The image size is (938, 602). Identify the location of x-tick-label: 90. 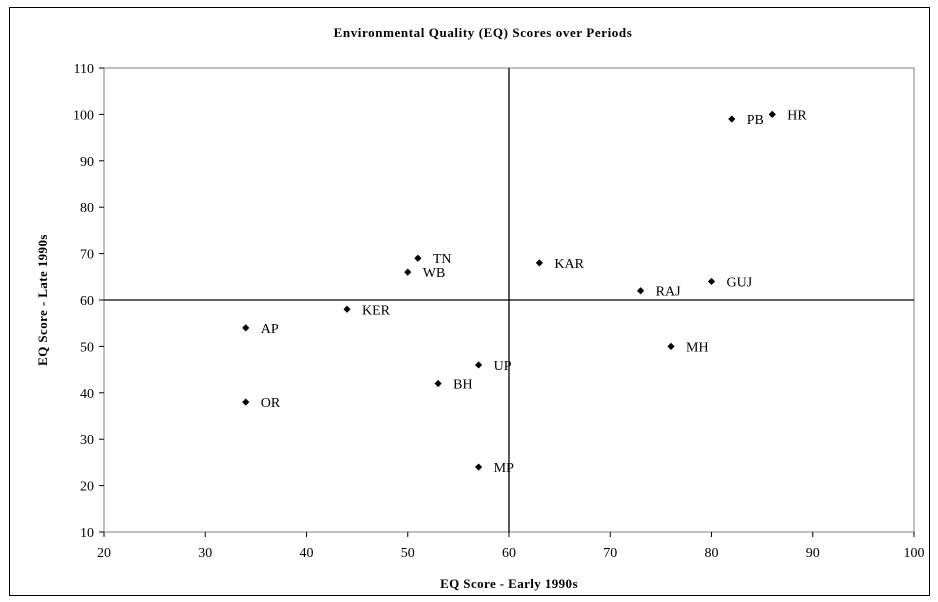
(813, 553).